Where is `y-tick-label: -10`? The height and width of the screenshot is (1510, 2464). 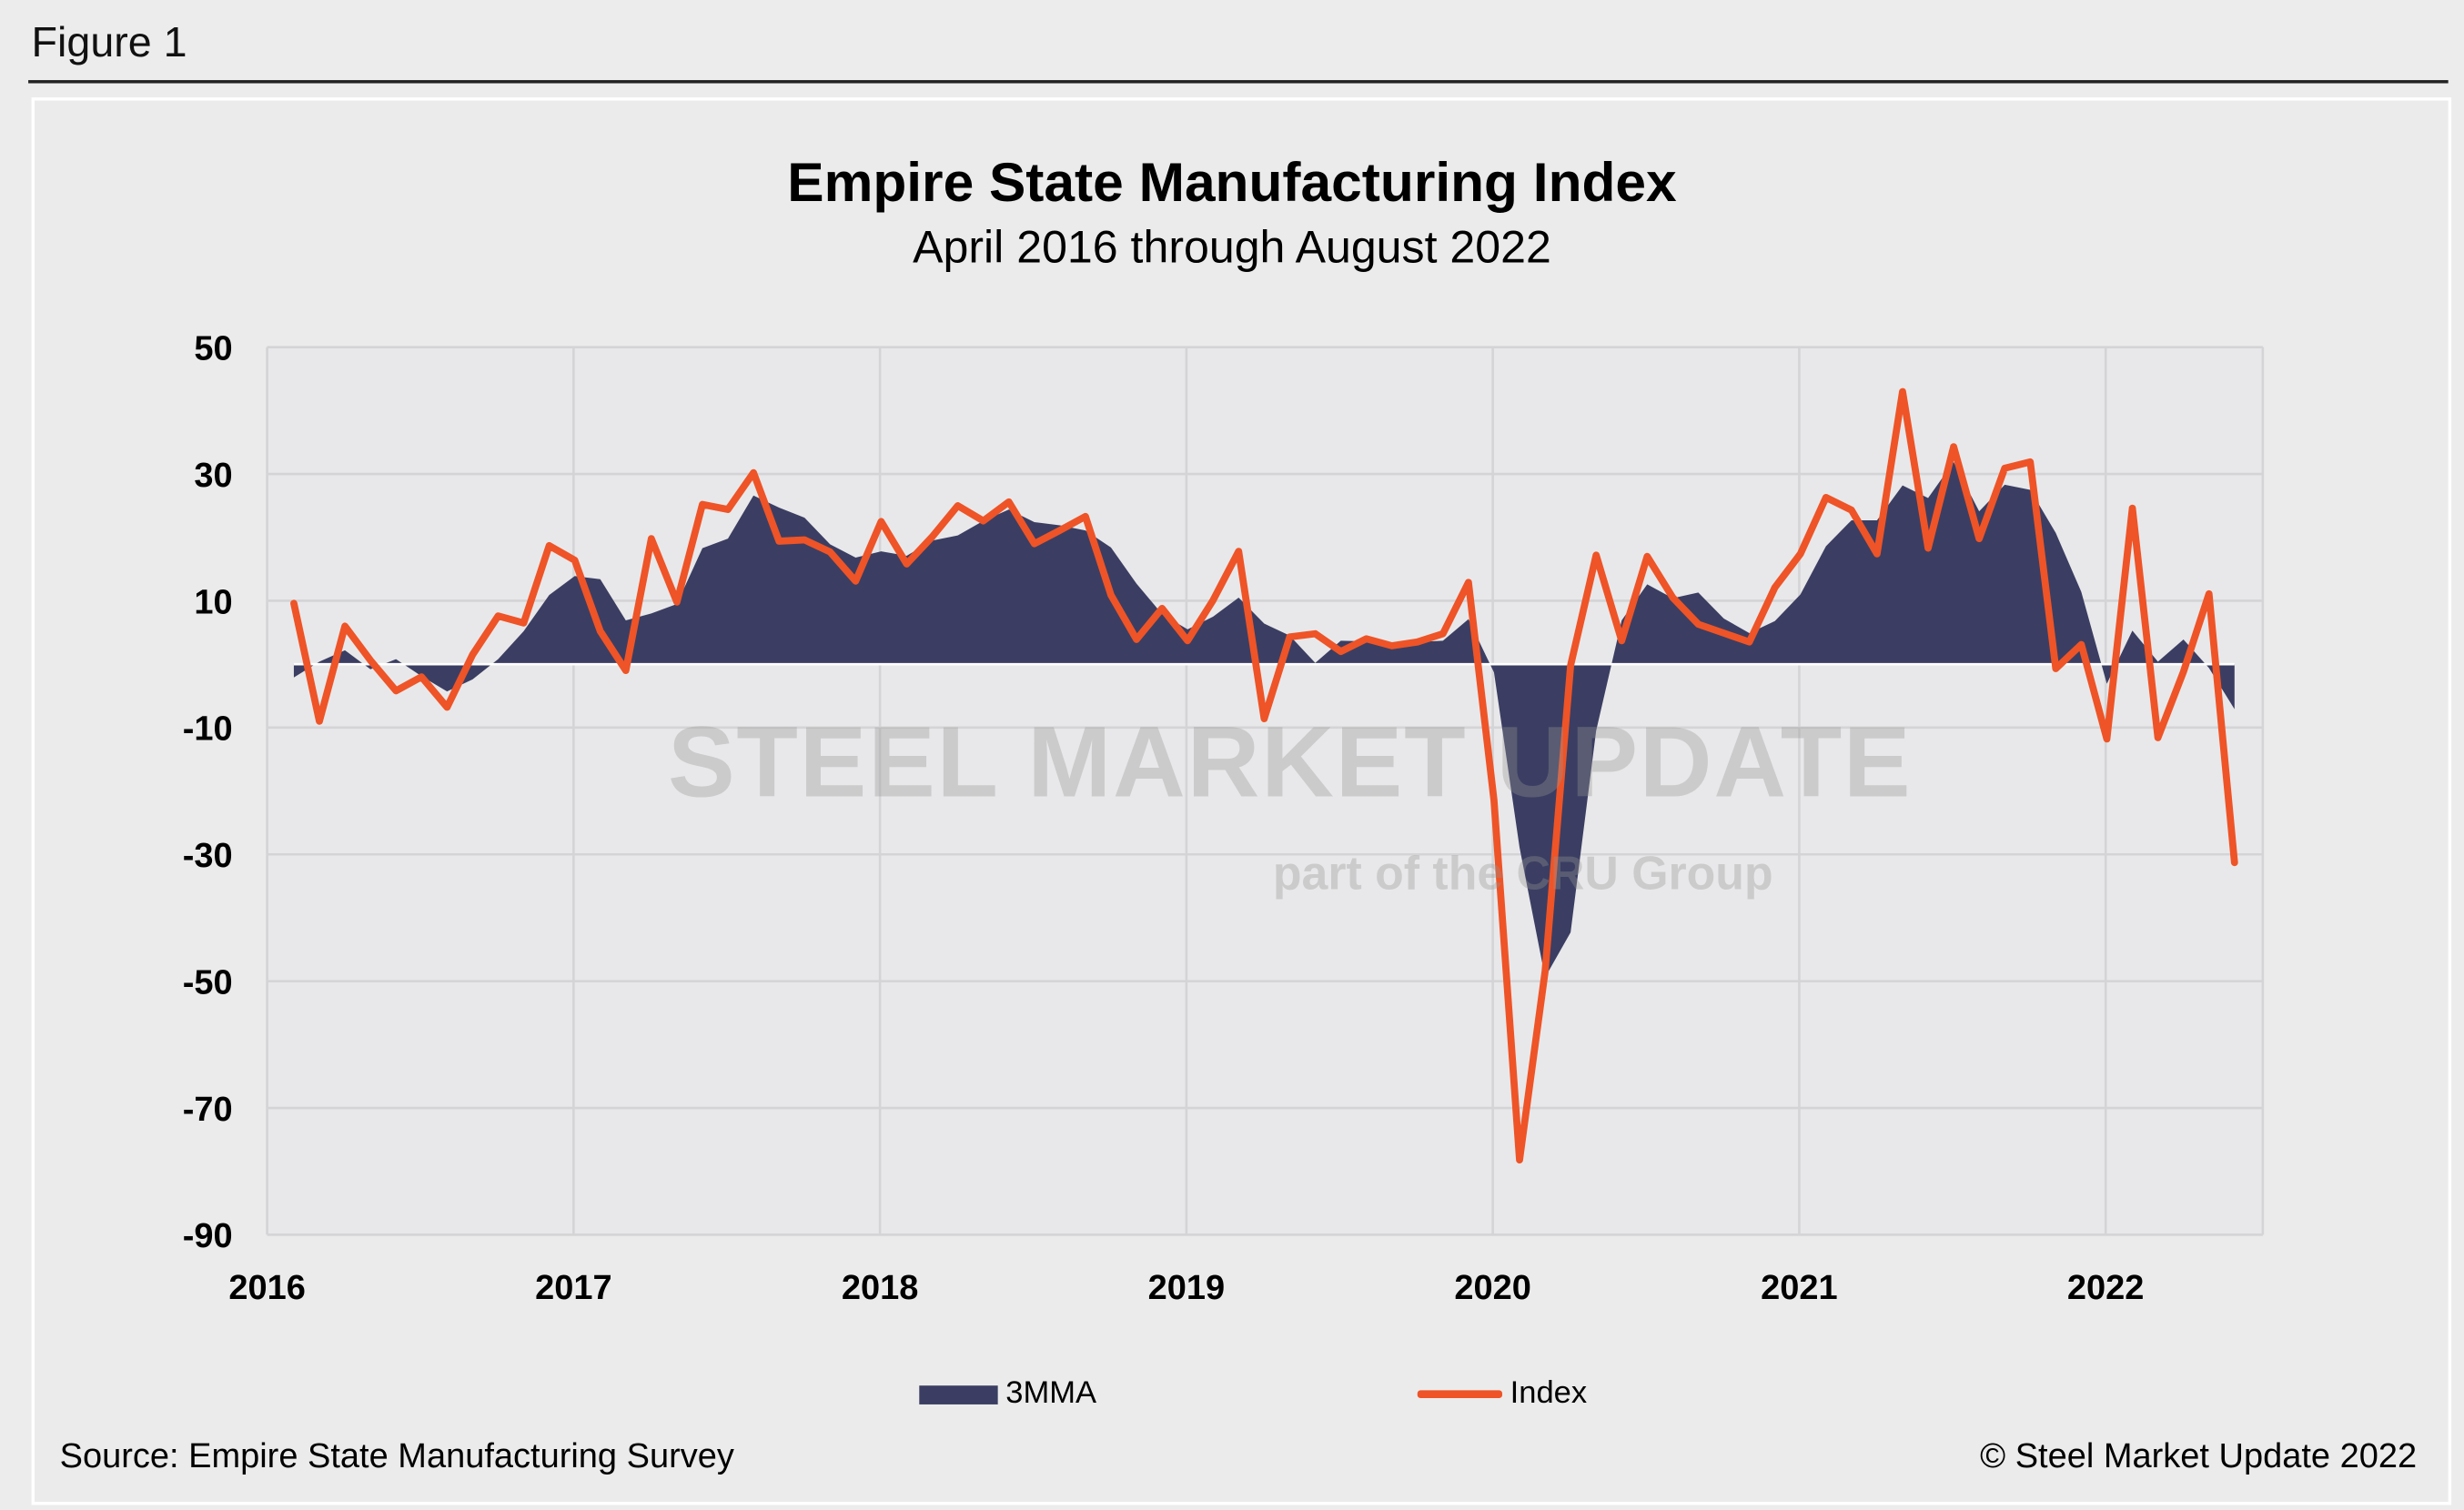 y-tick-label: -10 is located at coordinates (208, 729).